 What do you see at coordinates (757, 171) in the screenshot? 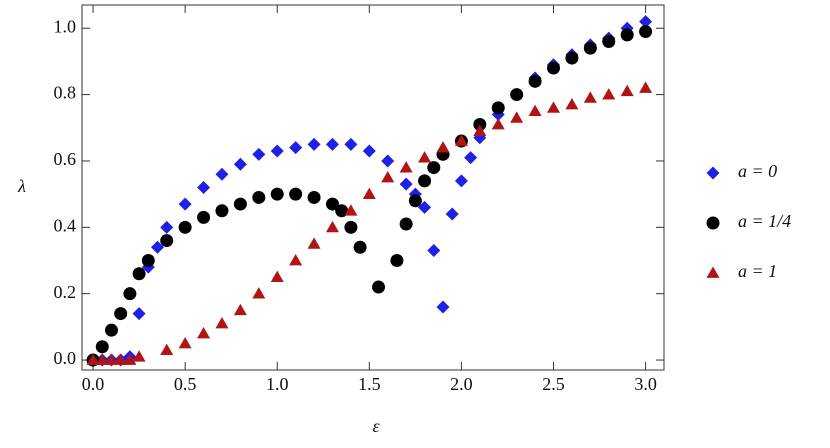
I see `legend-label: a = 0` at bounding box center [757, 171].